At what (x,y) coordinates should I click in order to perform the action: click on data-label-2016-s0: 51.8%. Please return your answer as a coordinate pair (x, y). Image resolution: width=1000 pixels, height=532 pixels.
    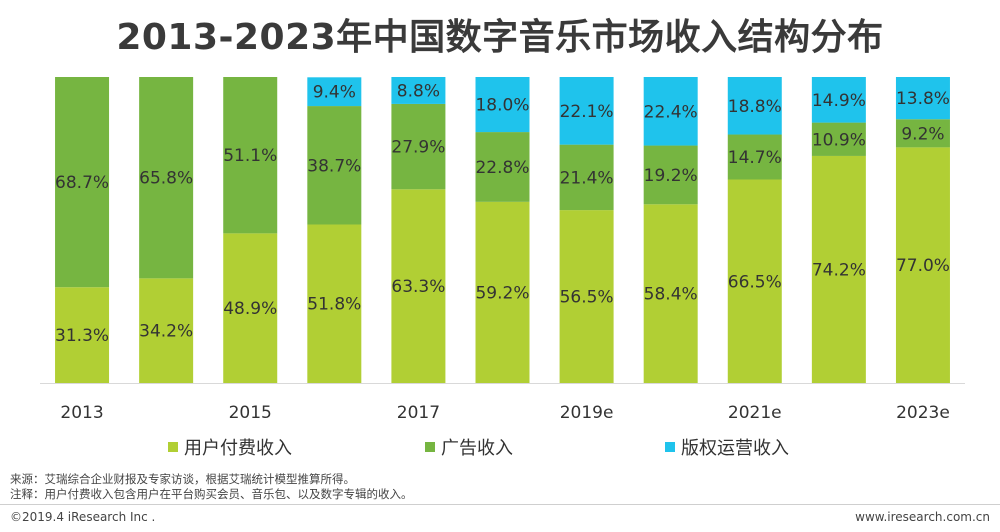
    Looking at the image, I should click on (334, 305).